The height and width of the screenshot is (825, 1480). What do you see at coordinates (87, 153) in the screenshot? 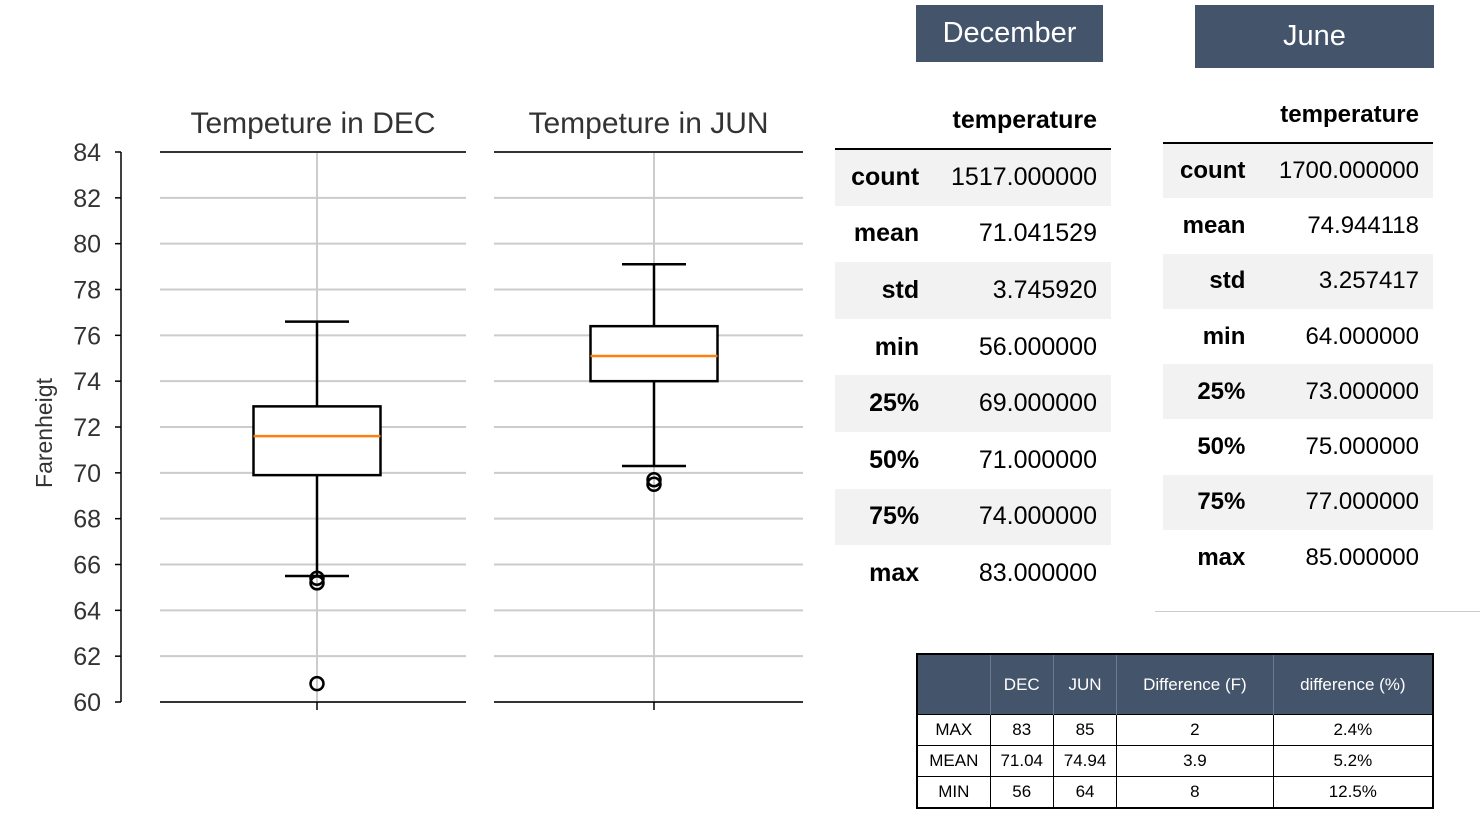
I see `y-tick-label: 84` at bounding box center [87, 153].